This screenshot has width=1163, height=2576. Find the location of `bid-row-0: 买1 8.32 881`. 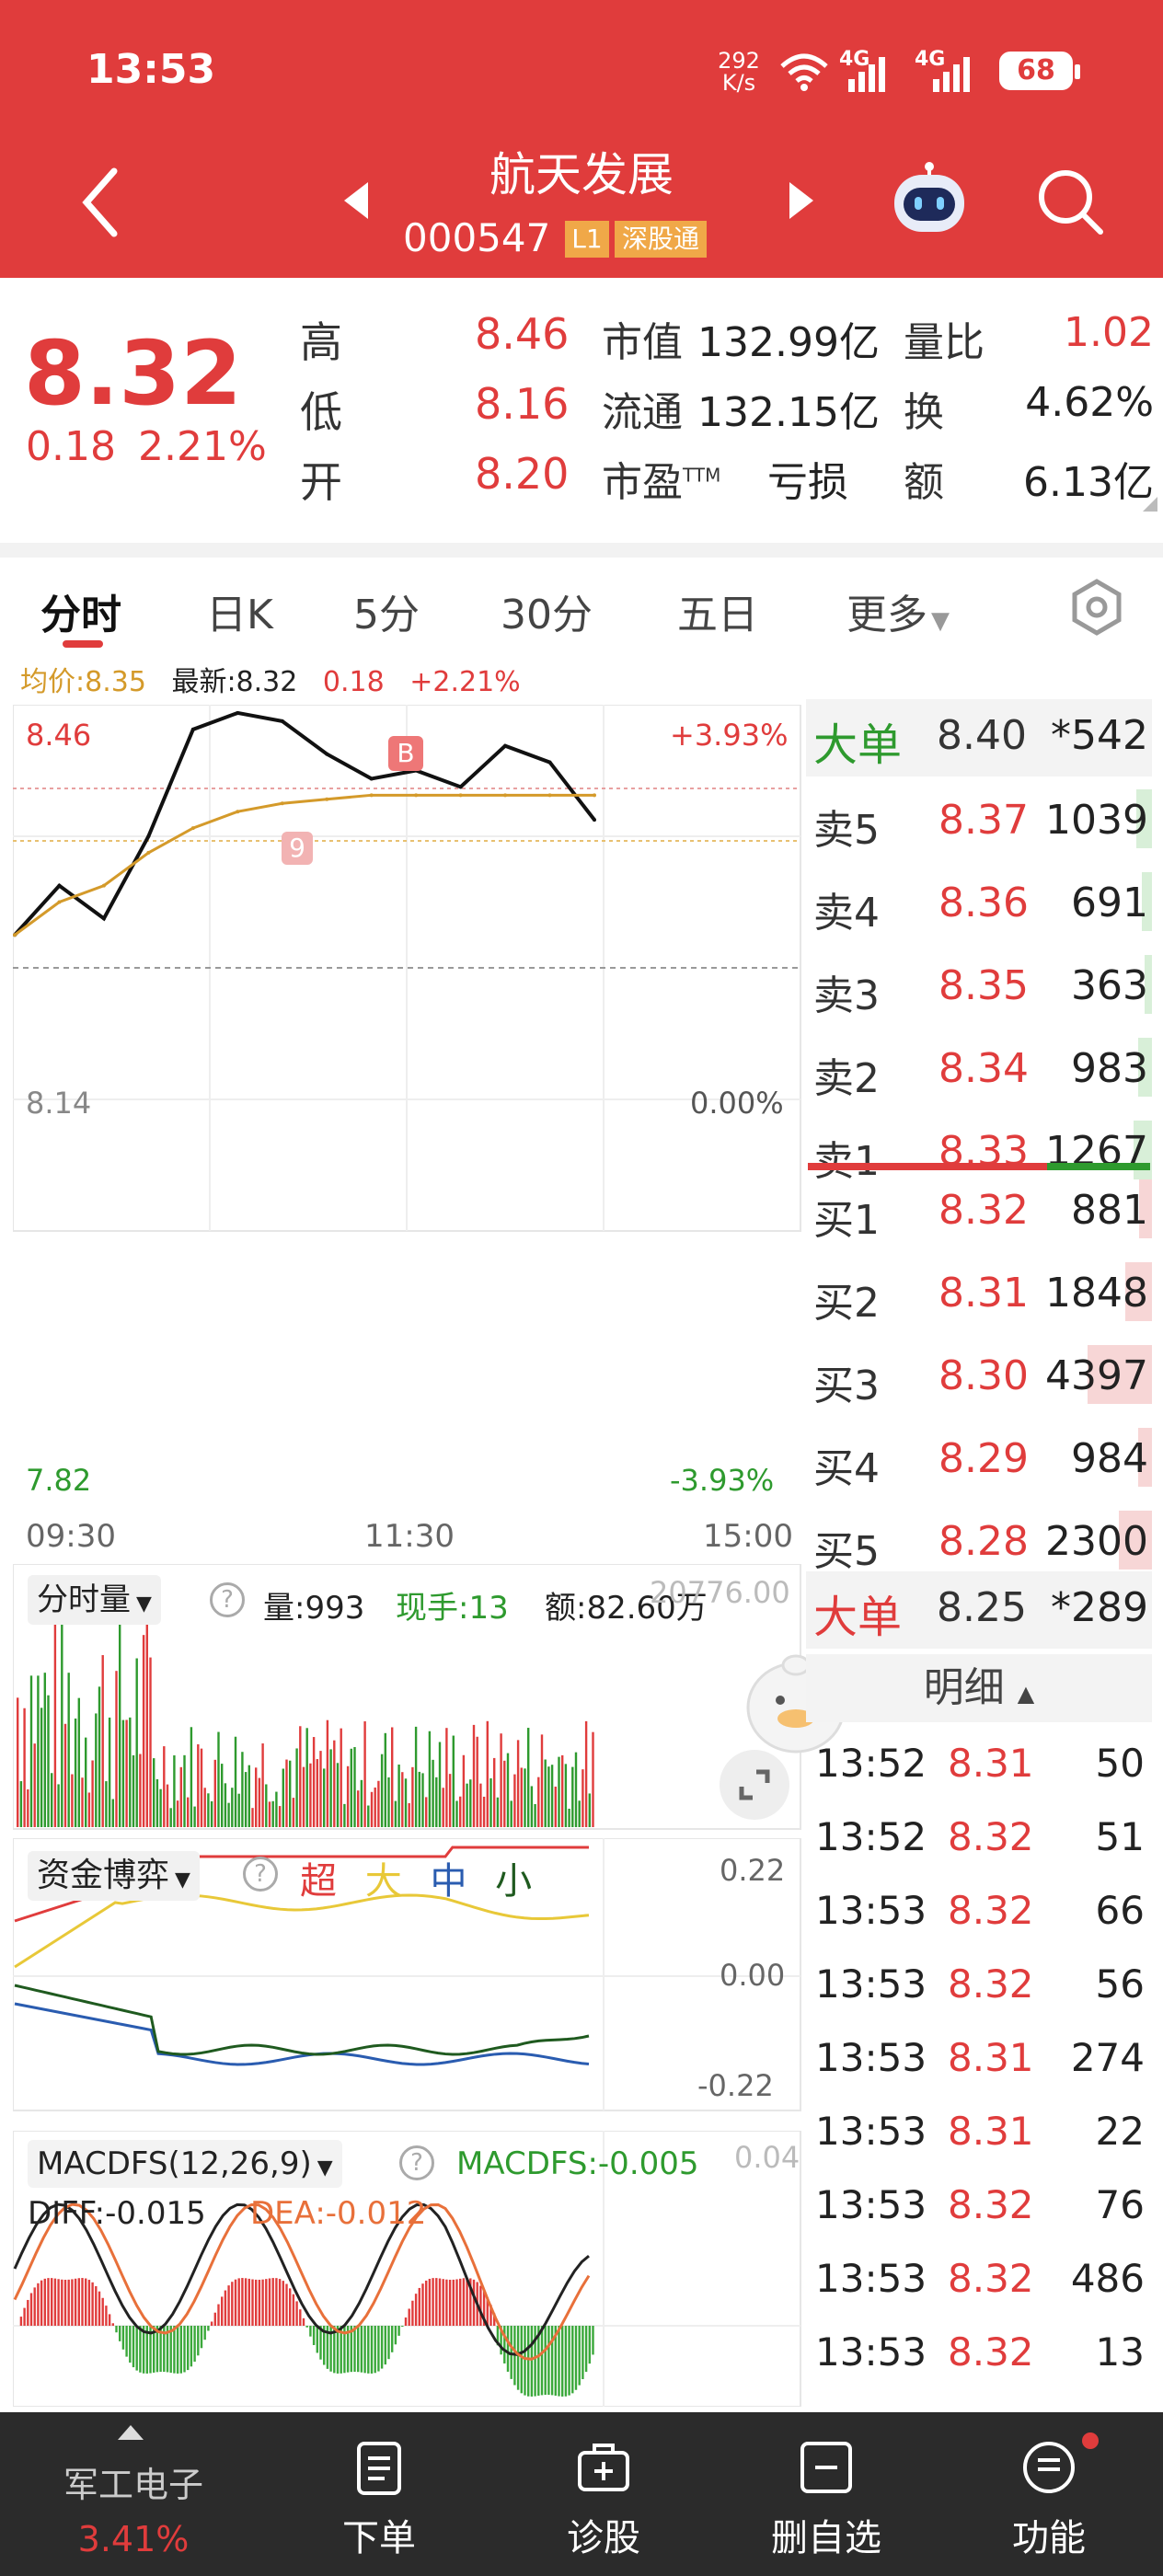

bid-row-0: 买1 8.32 881 is located at coordinates (979, 1211).